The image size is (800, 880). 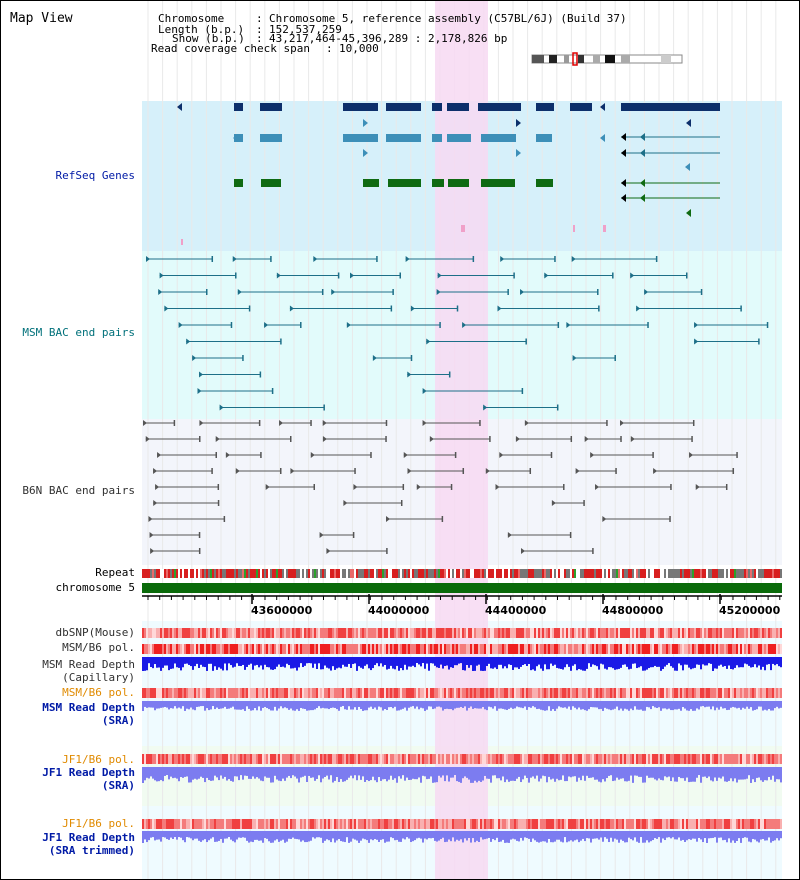 What do you see at coordinates (88, 707) in the screenshot?
I see `track-label-msm-depth-sra: MSM Read Depth` at bounding box center [88, 707].